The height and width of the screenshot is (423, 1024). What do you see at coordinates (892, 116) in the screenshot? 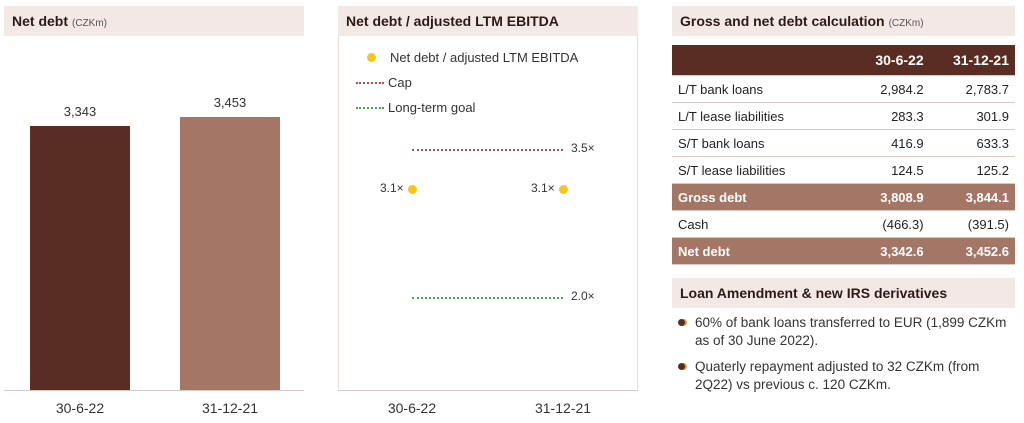
I see `table-cell-v1: 283.3` at bounding box center [892, 116].